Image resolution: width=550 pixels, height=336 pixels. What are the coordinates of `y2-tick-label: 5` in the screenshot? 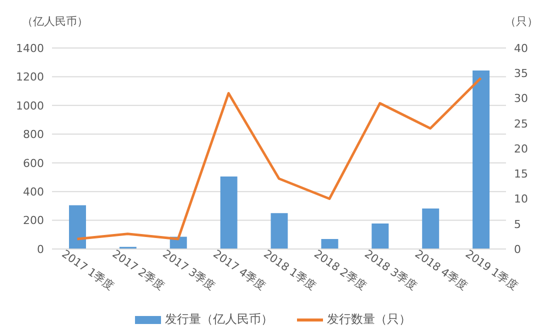 It's located at (517, 224).